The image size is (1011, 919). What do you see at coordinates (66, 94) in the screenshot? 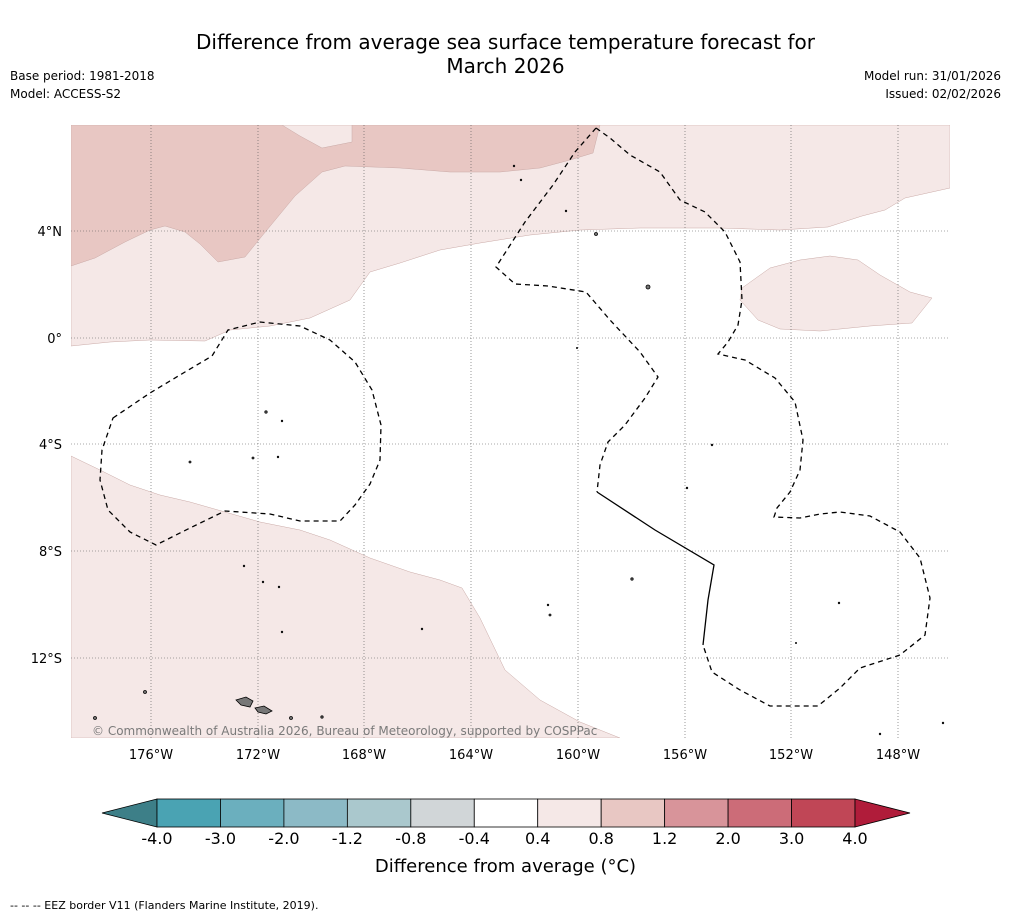
I see `model-name: Model: ACCESS-S2` at bounding box center [66, 94].